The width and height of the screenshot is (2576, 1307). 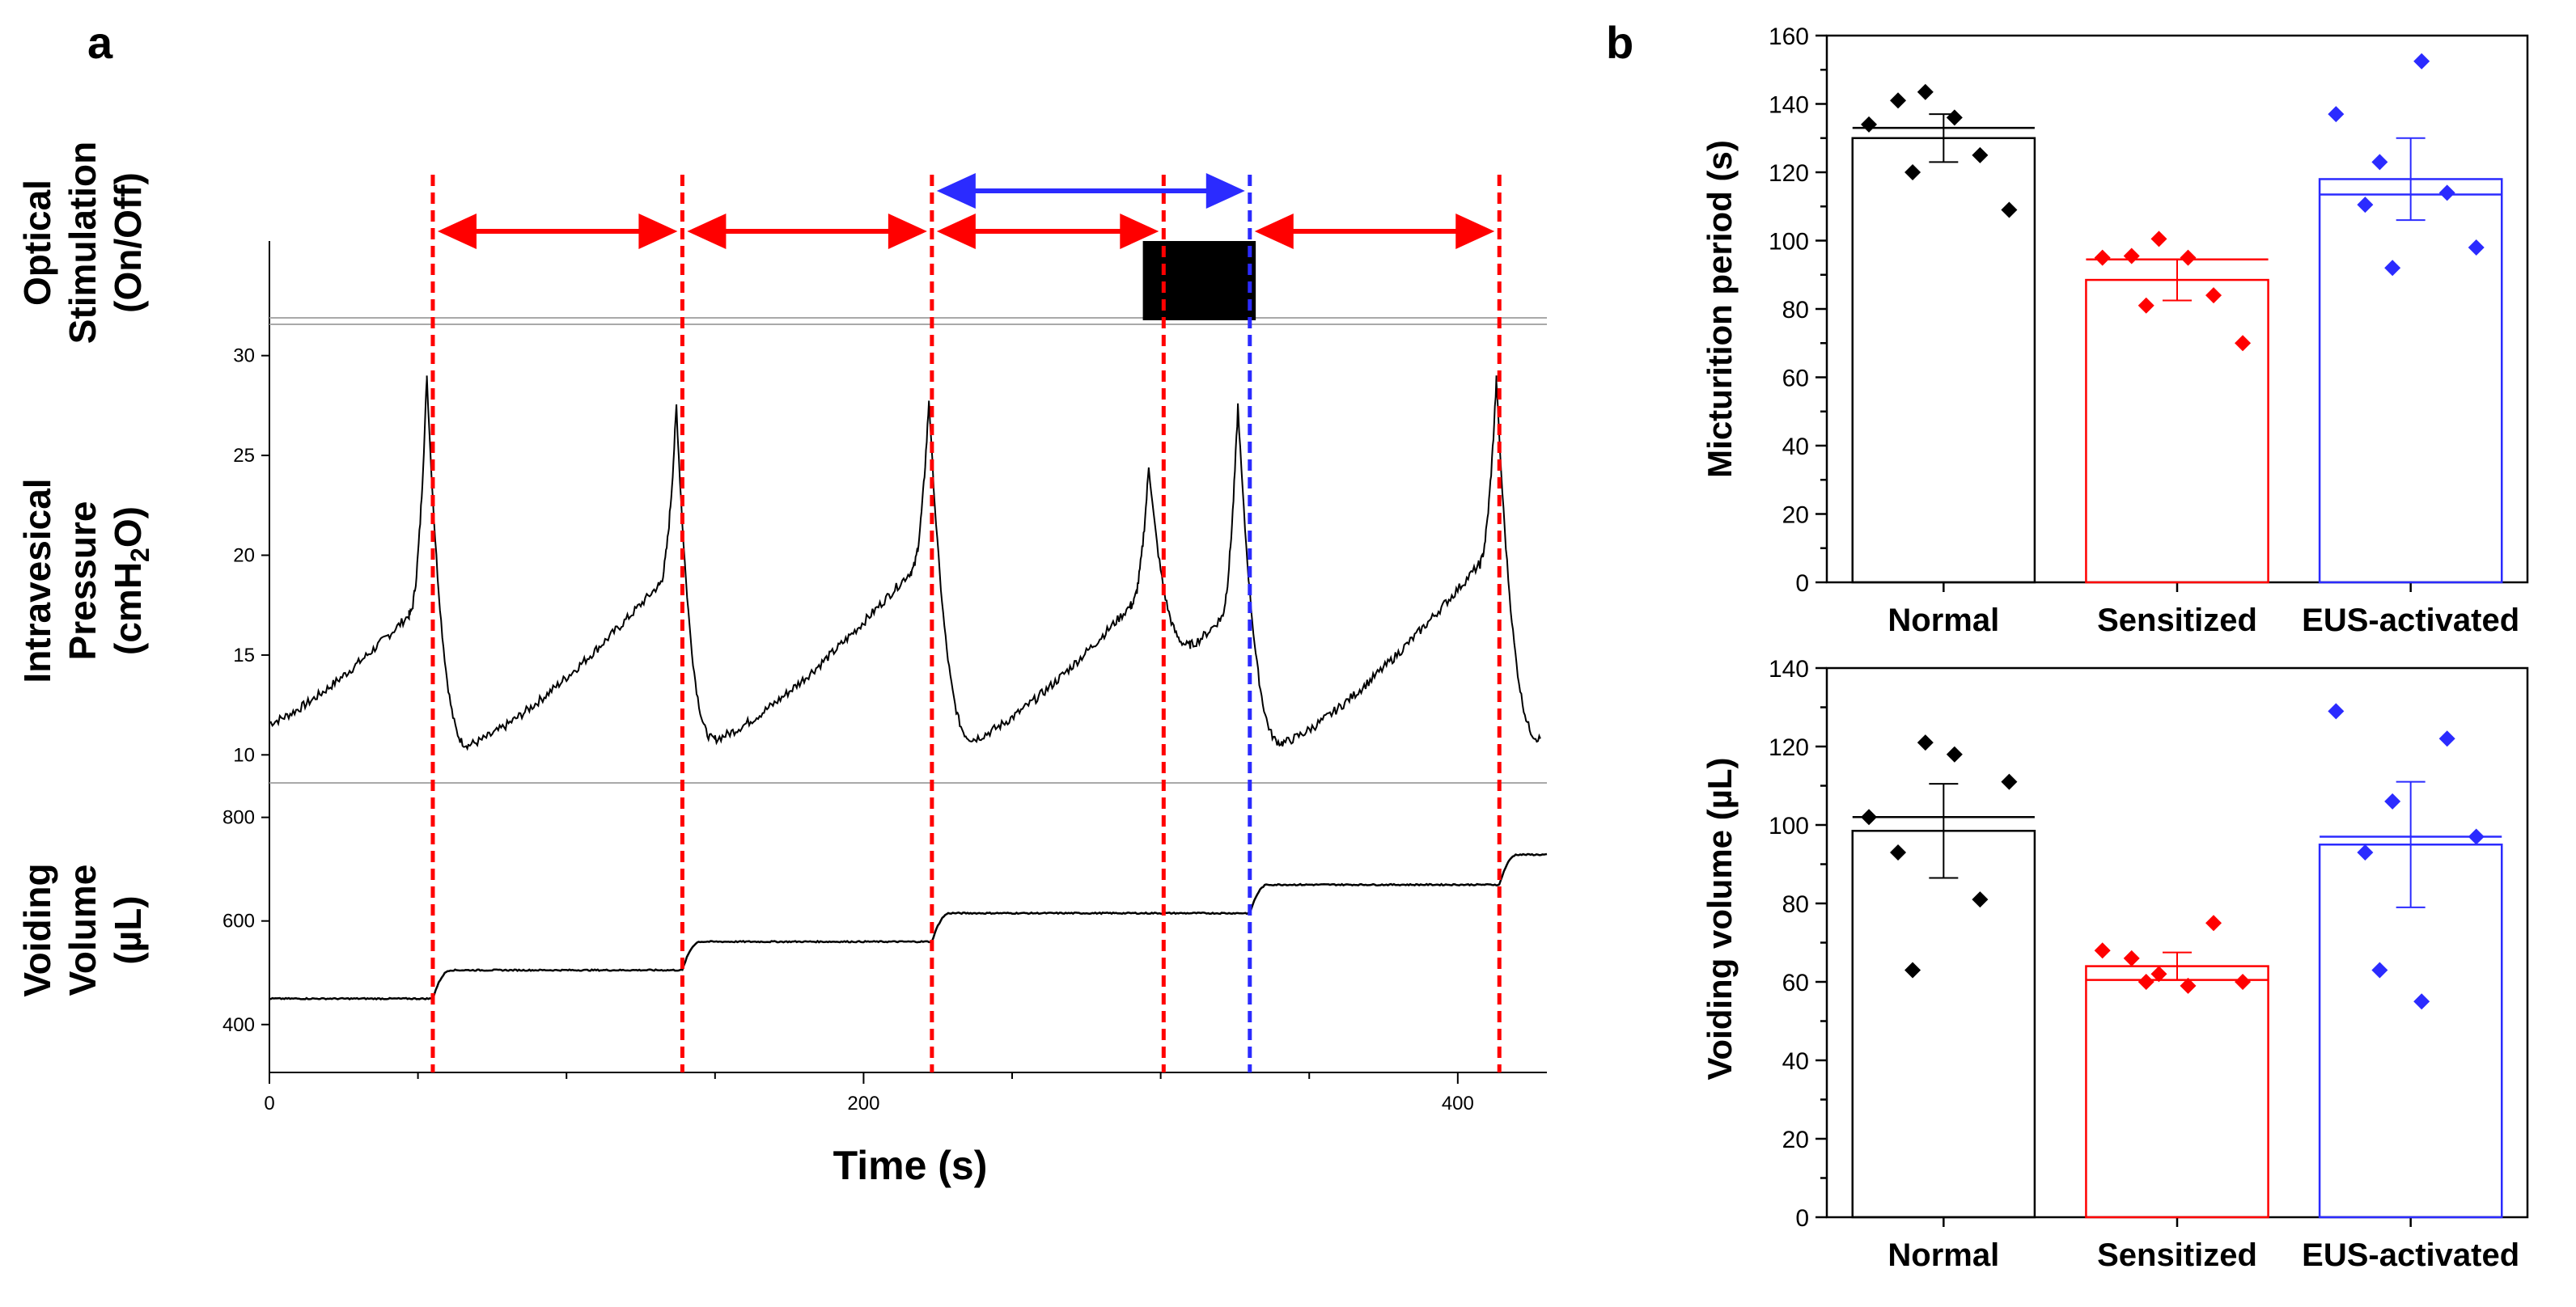 I want to click on micturition-category-label: Sensitized, so click(x=2177, y=620).